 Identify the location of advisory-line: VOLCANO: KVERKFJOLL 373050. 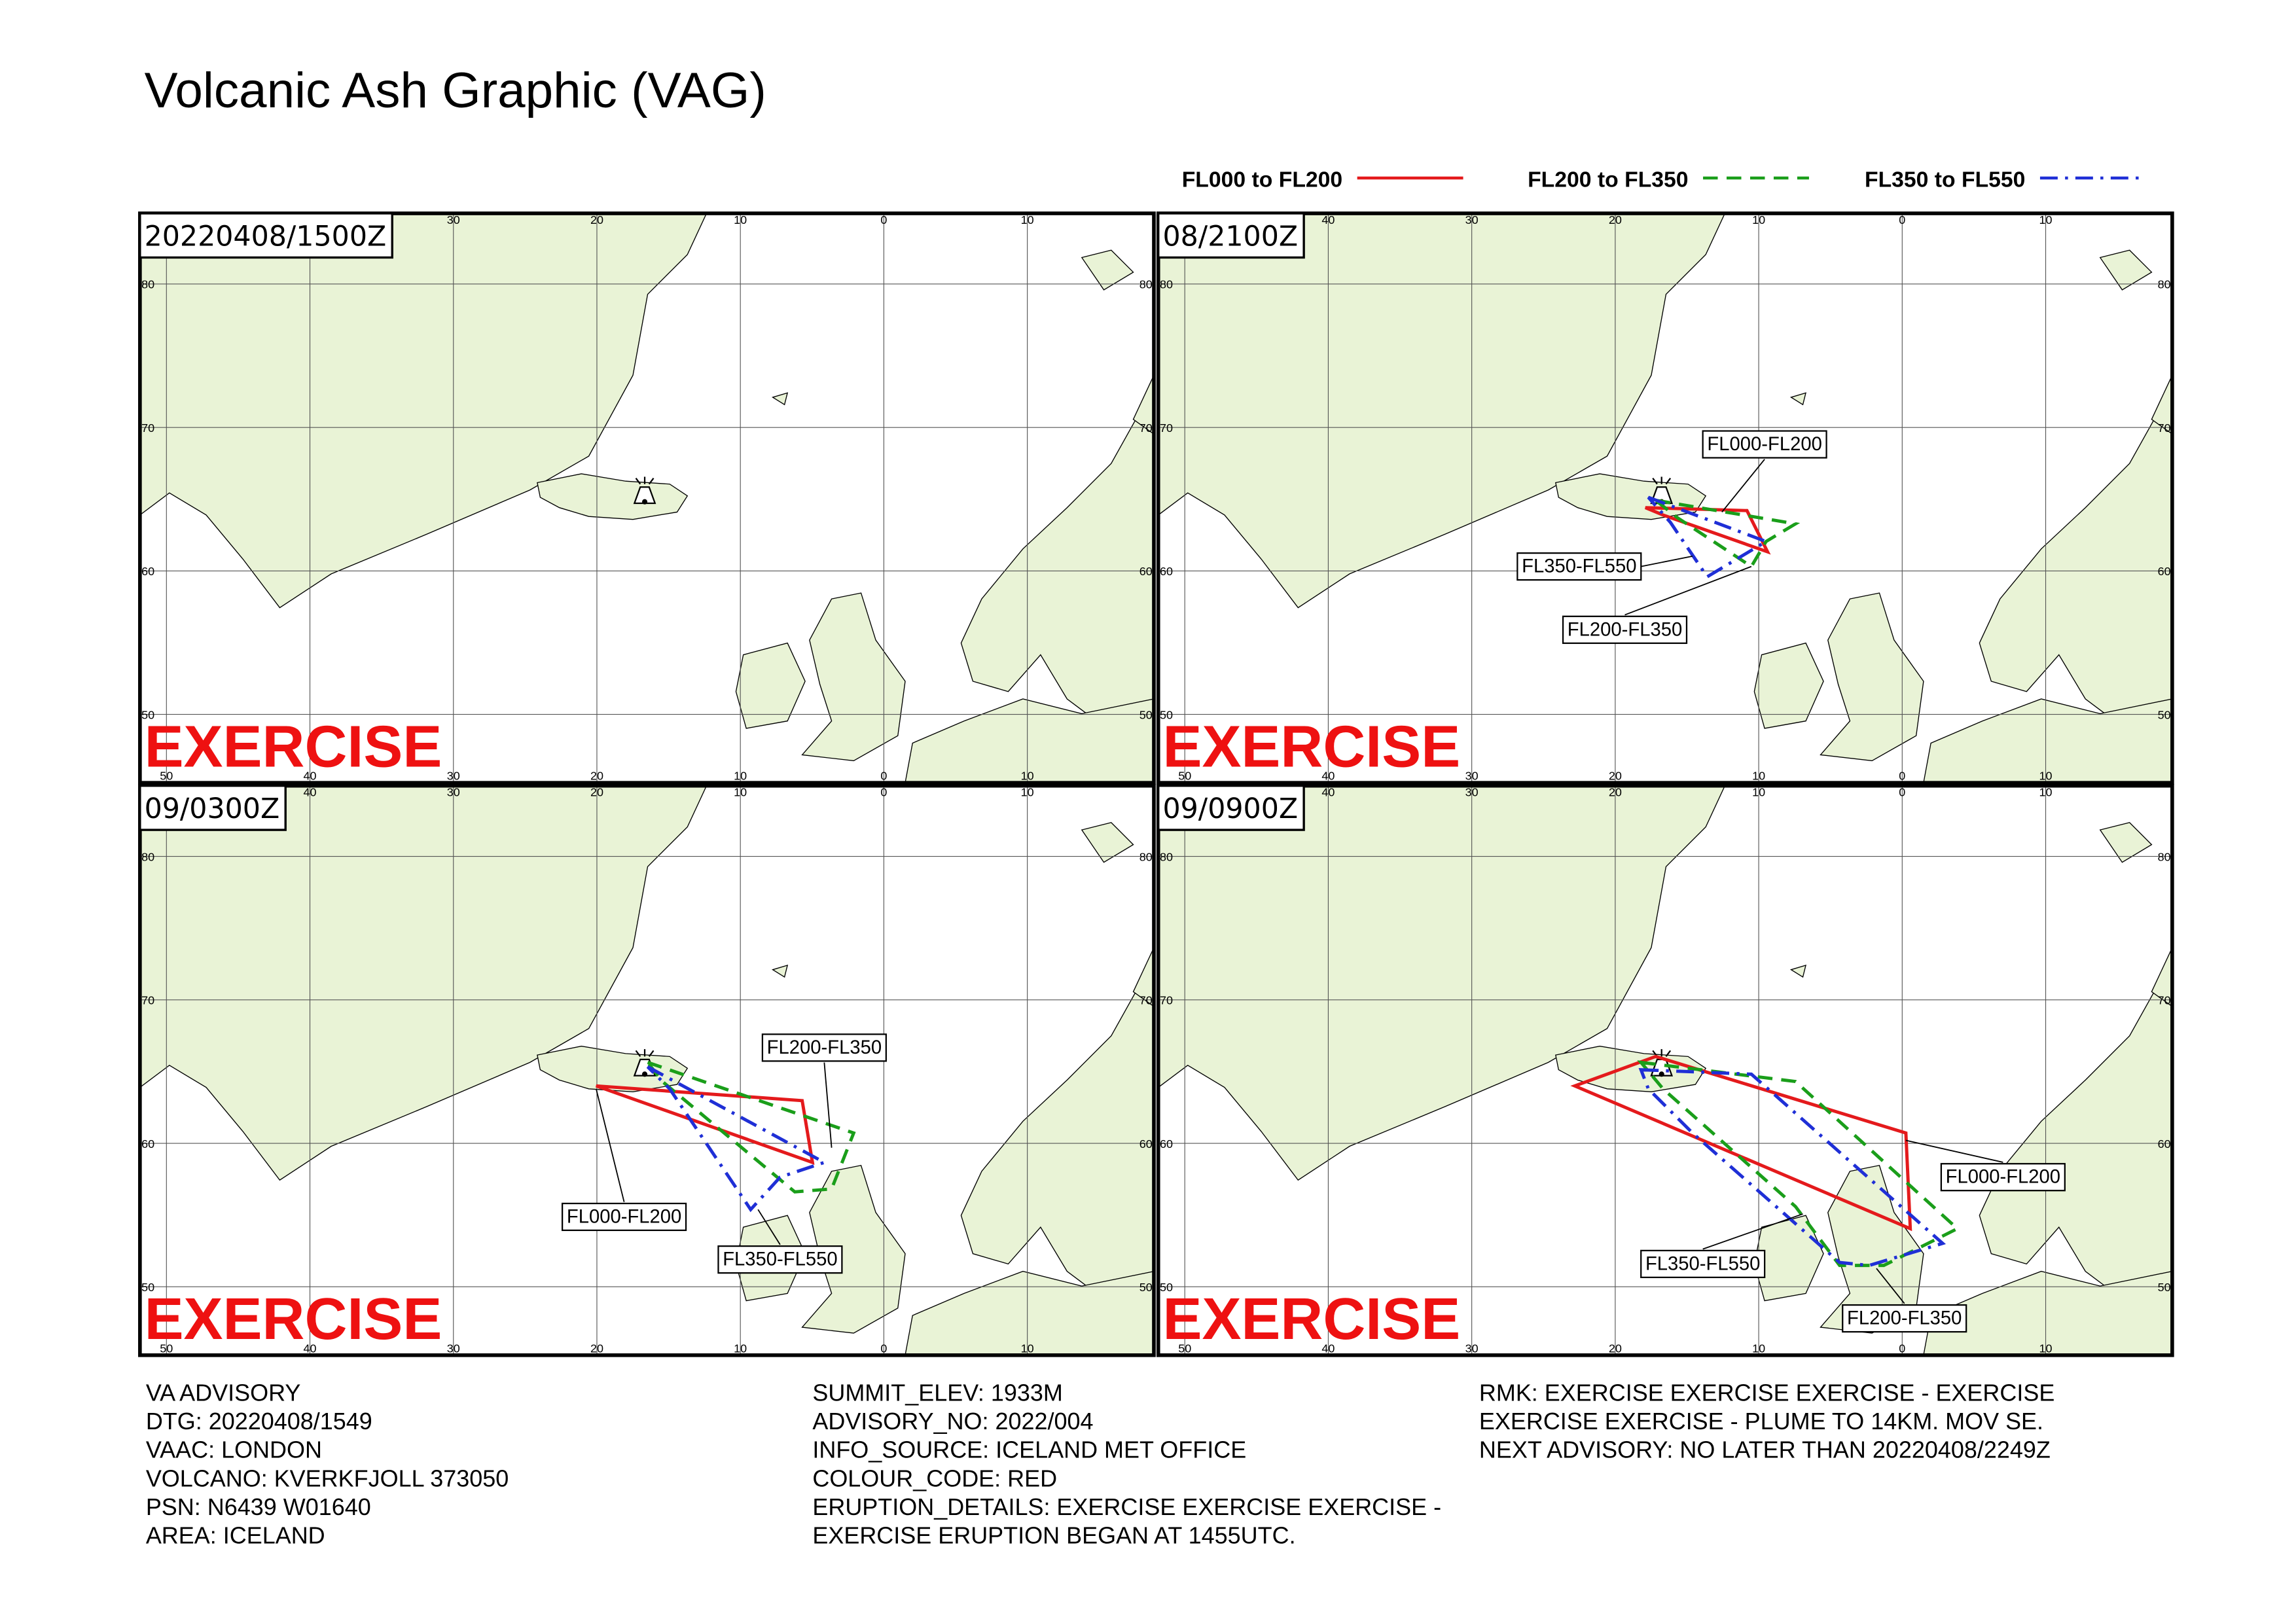
(327, 1478).